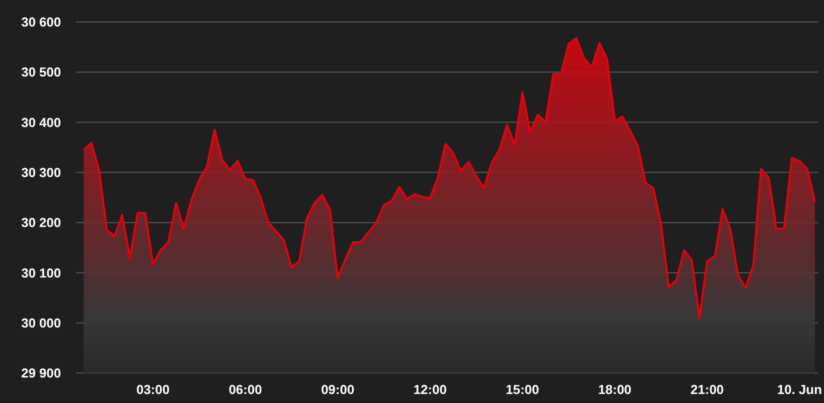 The image size is (824, 403). I want to click on y-tick-label: 30 100, so click(41, 272).